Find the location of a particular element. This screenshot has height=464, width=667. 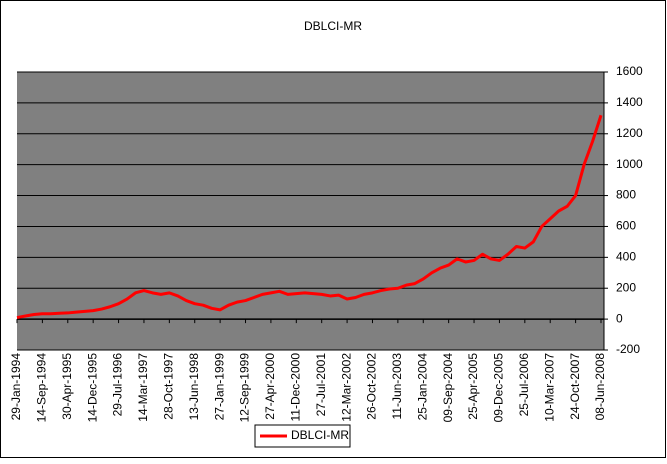

x-tick-label: 25-Apr-2005 is located at coordinates (473, 386).